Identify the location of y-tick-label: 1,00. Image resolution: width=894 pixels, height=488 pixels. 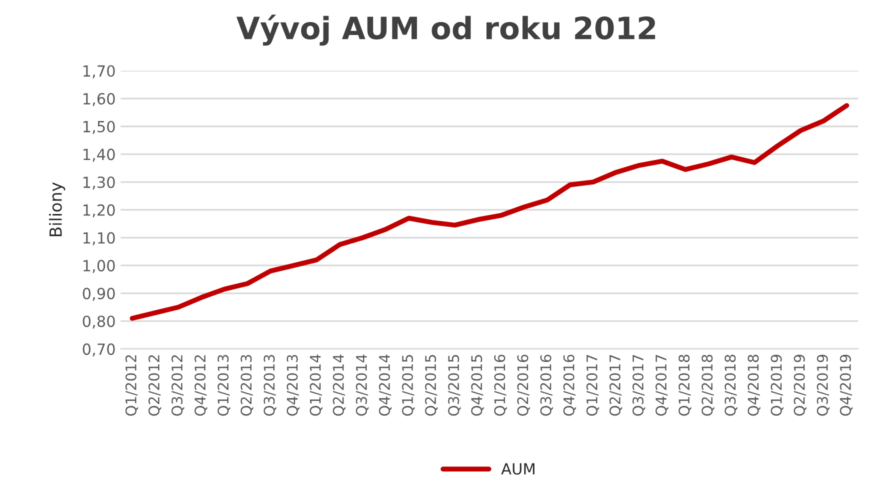
(99, 267).